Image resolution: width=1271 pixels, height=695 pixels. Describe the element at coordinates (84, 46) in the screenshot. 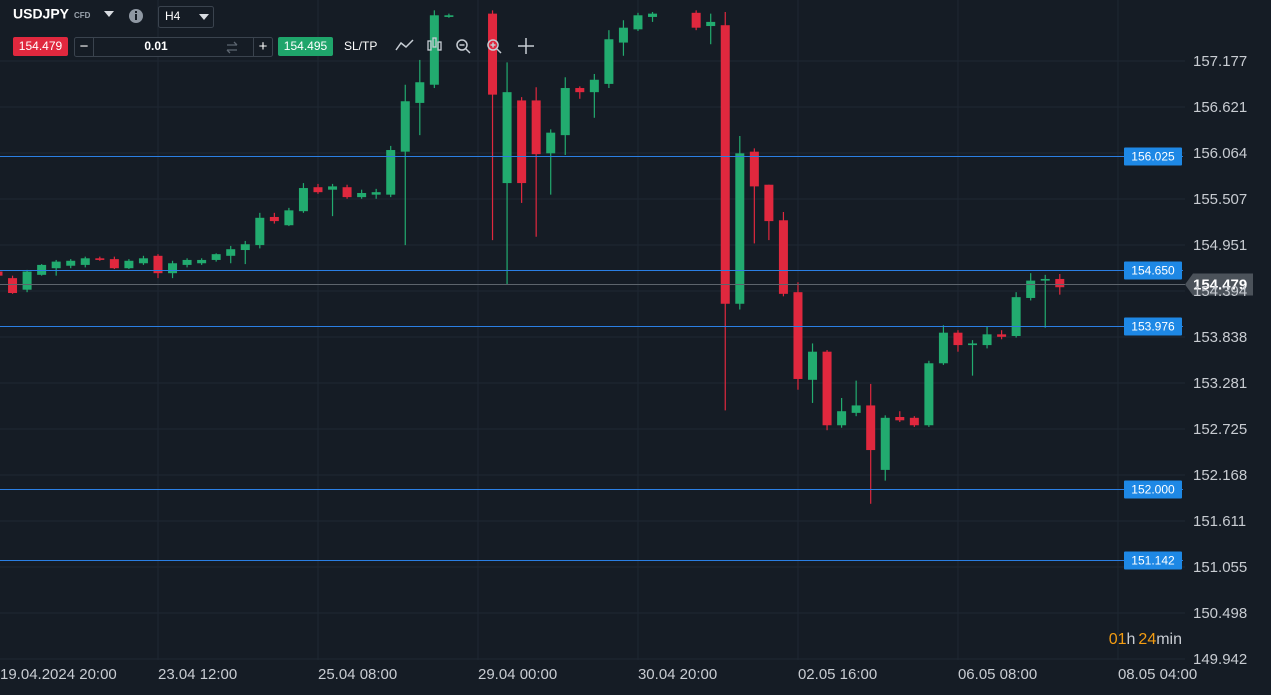

I see `minus-button: −` at that location.